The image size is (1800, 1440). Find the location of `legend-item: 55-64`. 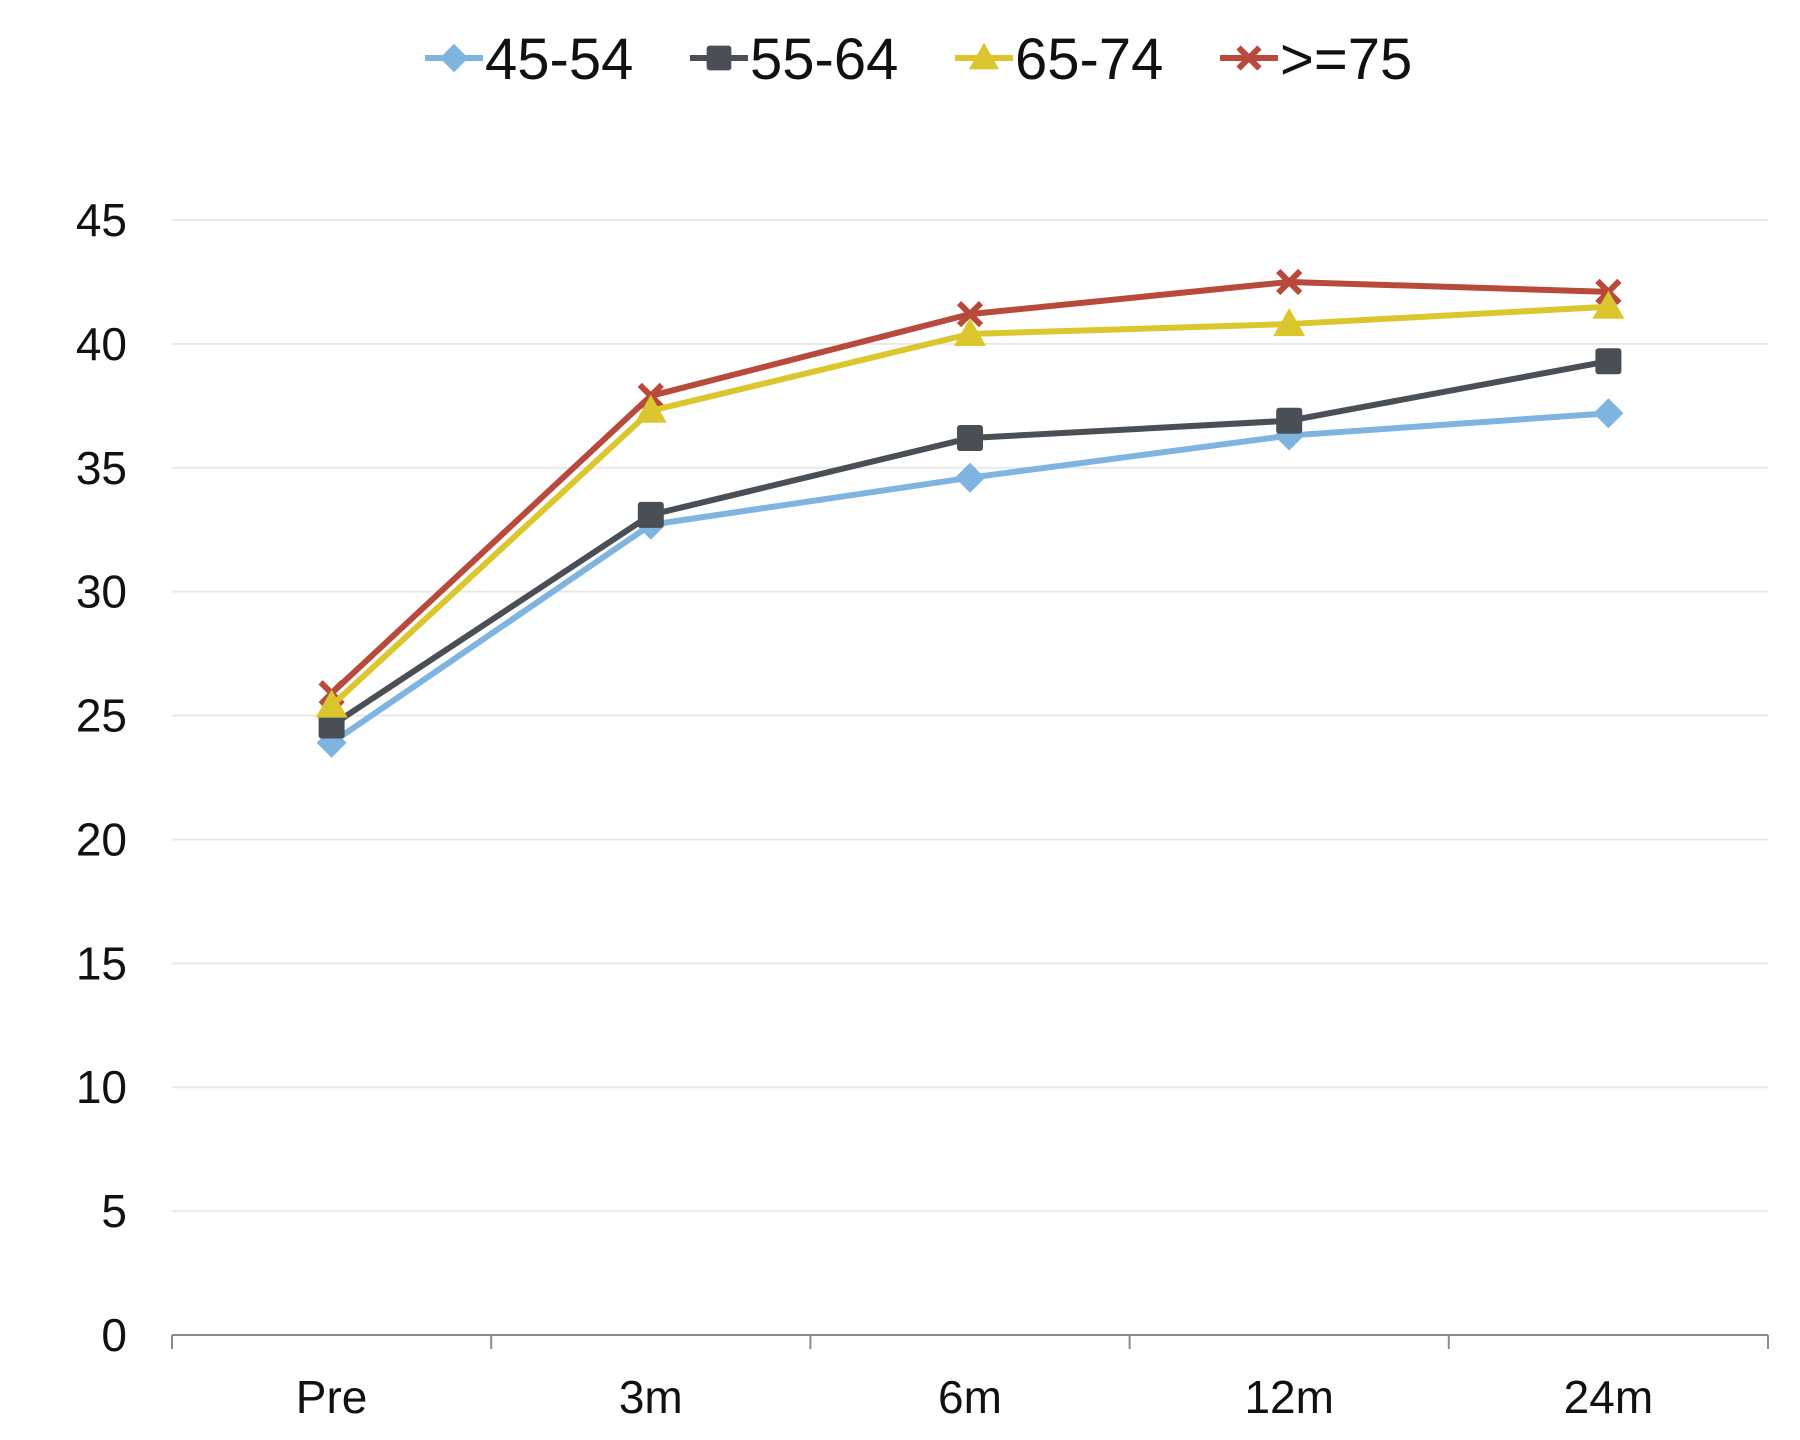

legend-item: 55-64 is located at coordinates (794, 59).